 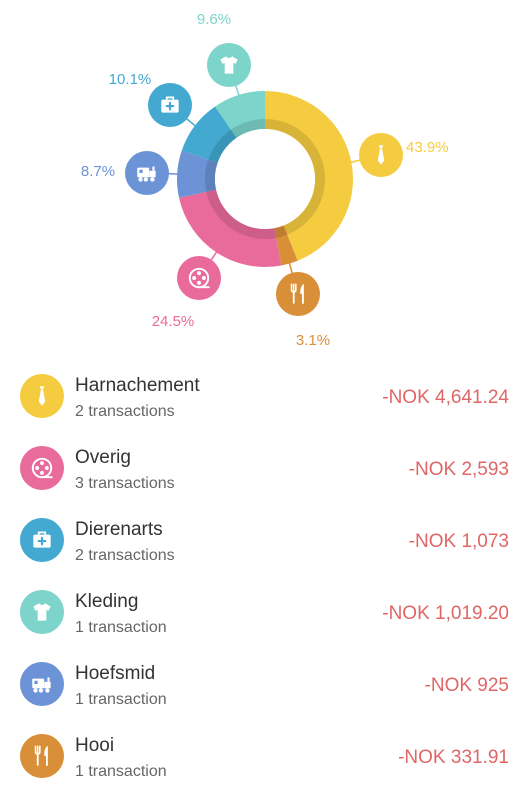 What do you see at coordinates (107, 601) in the screenshot?
I see `category-name: Kleding` at bounding box center [107, 601].